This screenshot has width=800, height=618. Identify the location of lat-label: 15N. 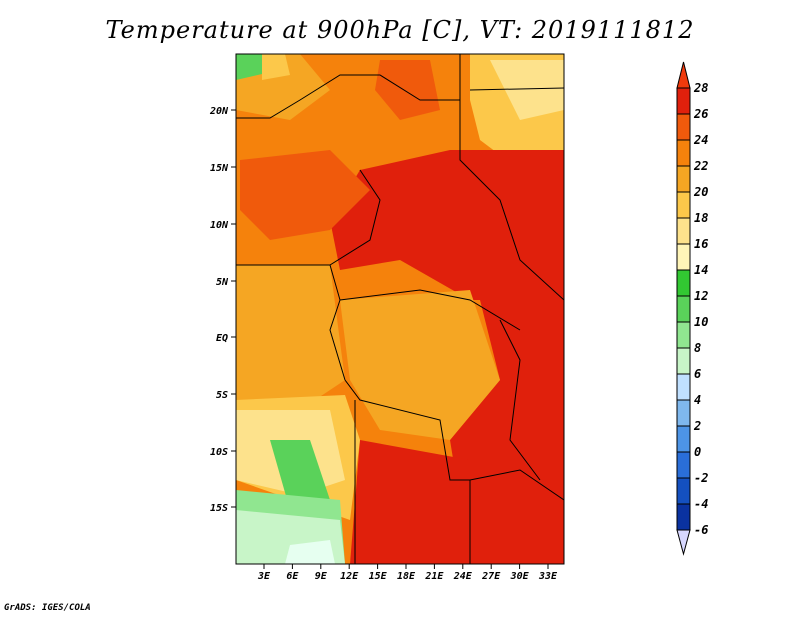
(219, 168).